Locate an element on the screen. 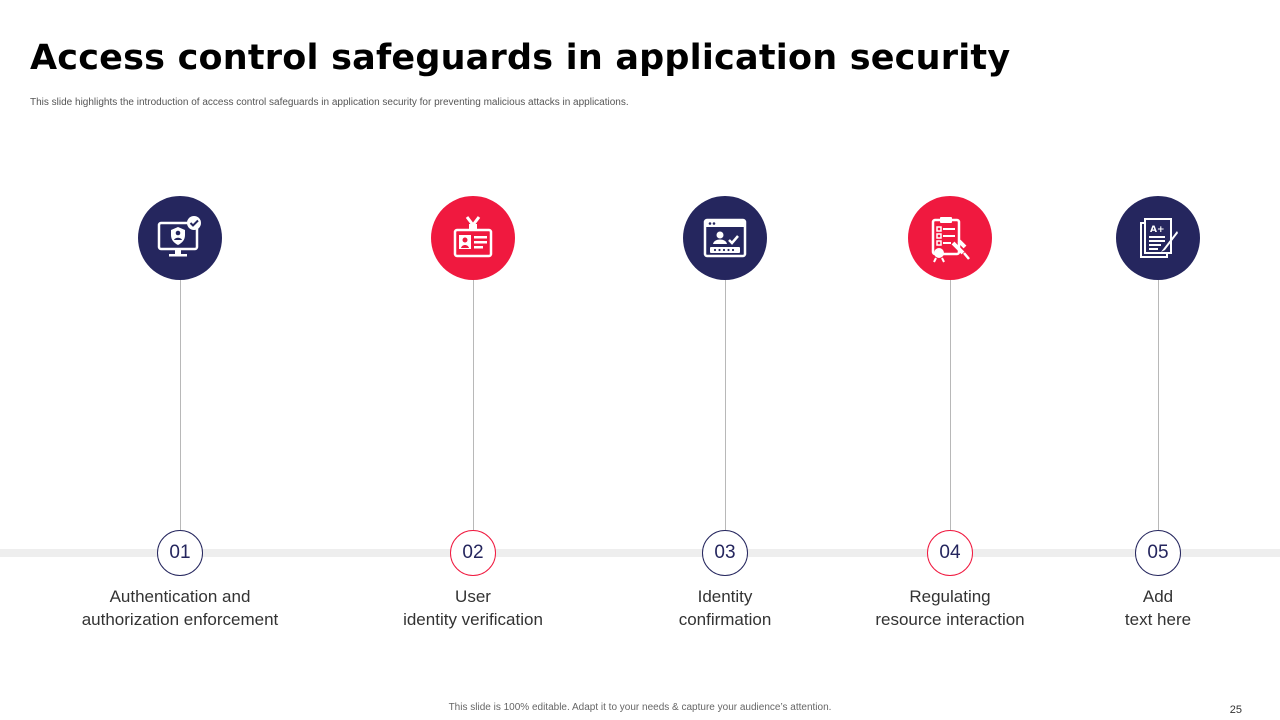 This screenshot has height=720, width=1280. step-2-label: User identity verification is located at coordinates (473, 608).